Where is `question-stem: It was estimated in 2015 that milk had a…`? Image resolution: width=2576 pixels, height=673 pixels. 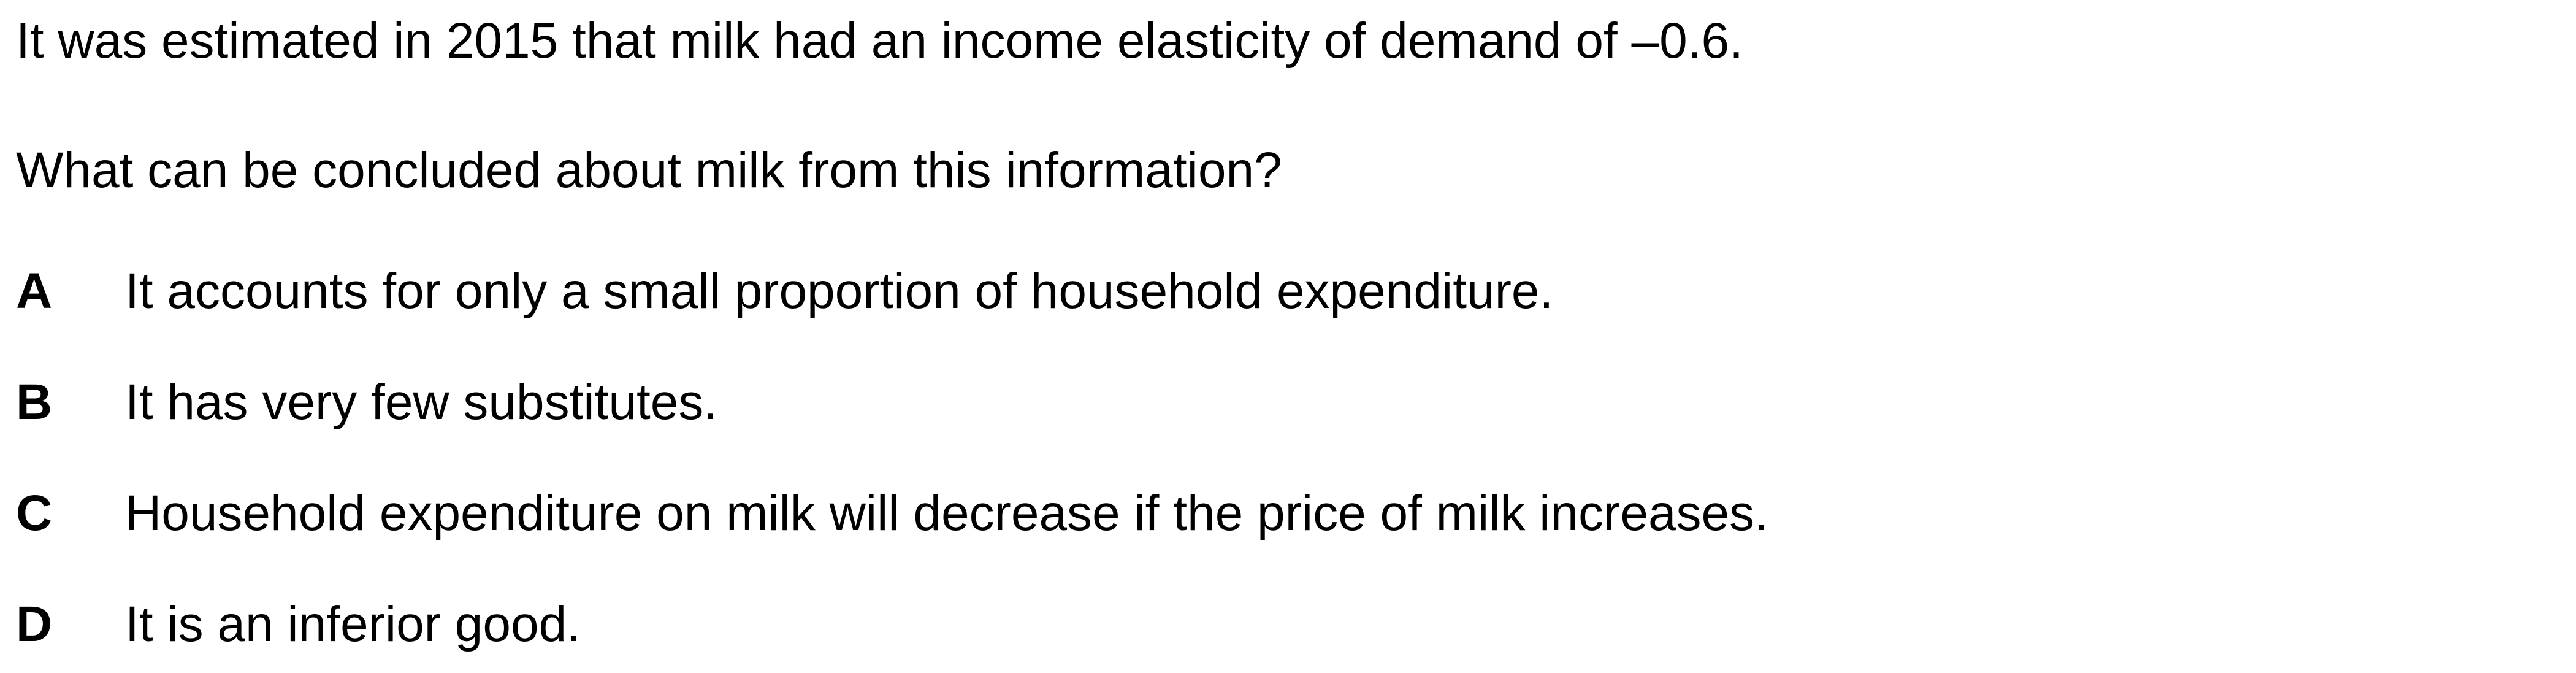 question-stem: It was estimated in 2015 that milk had a… is located at coordinates (879, 41).